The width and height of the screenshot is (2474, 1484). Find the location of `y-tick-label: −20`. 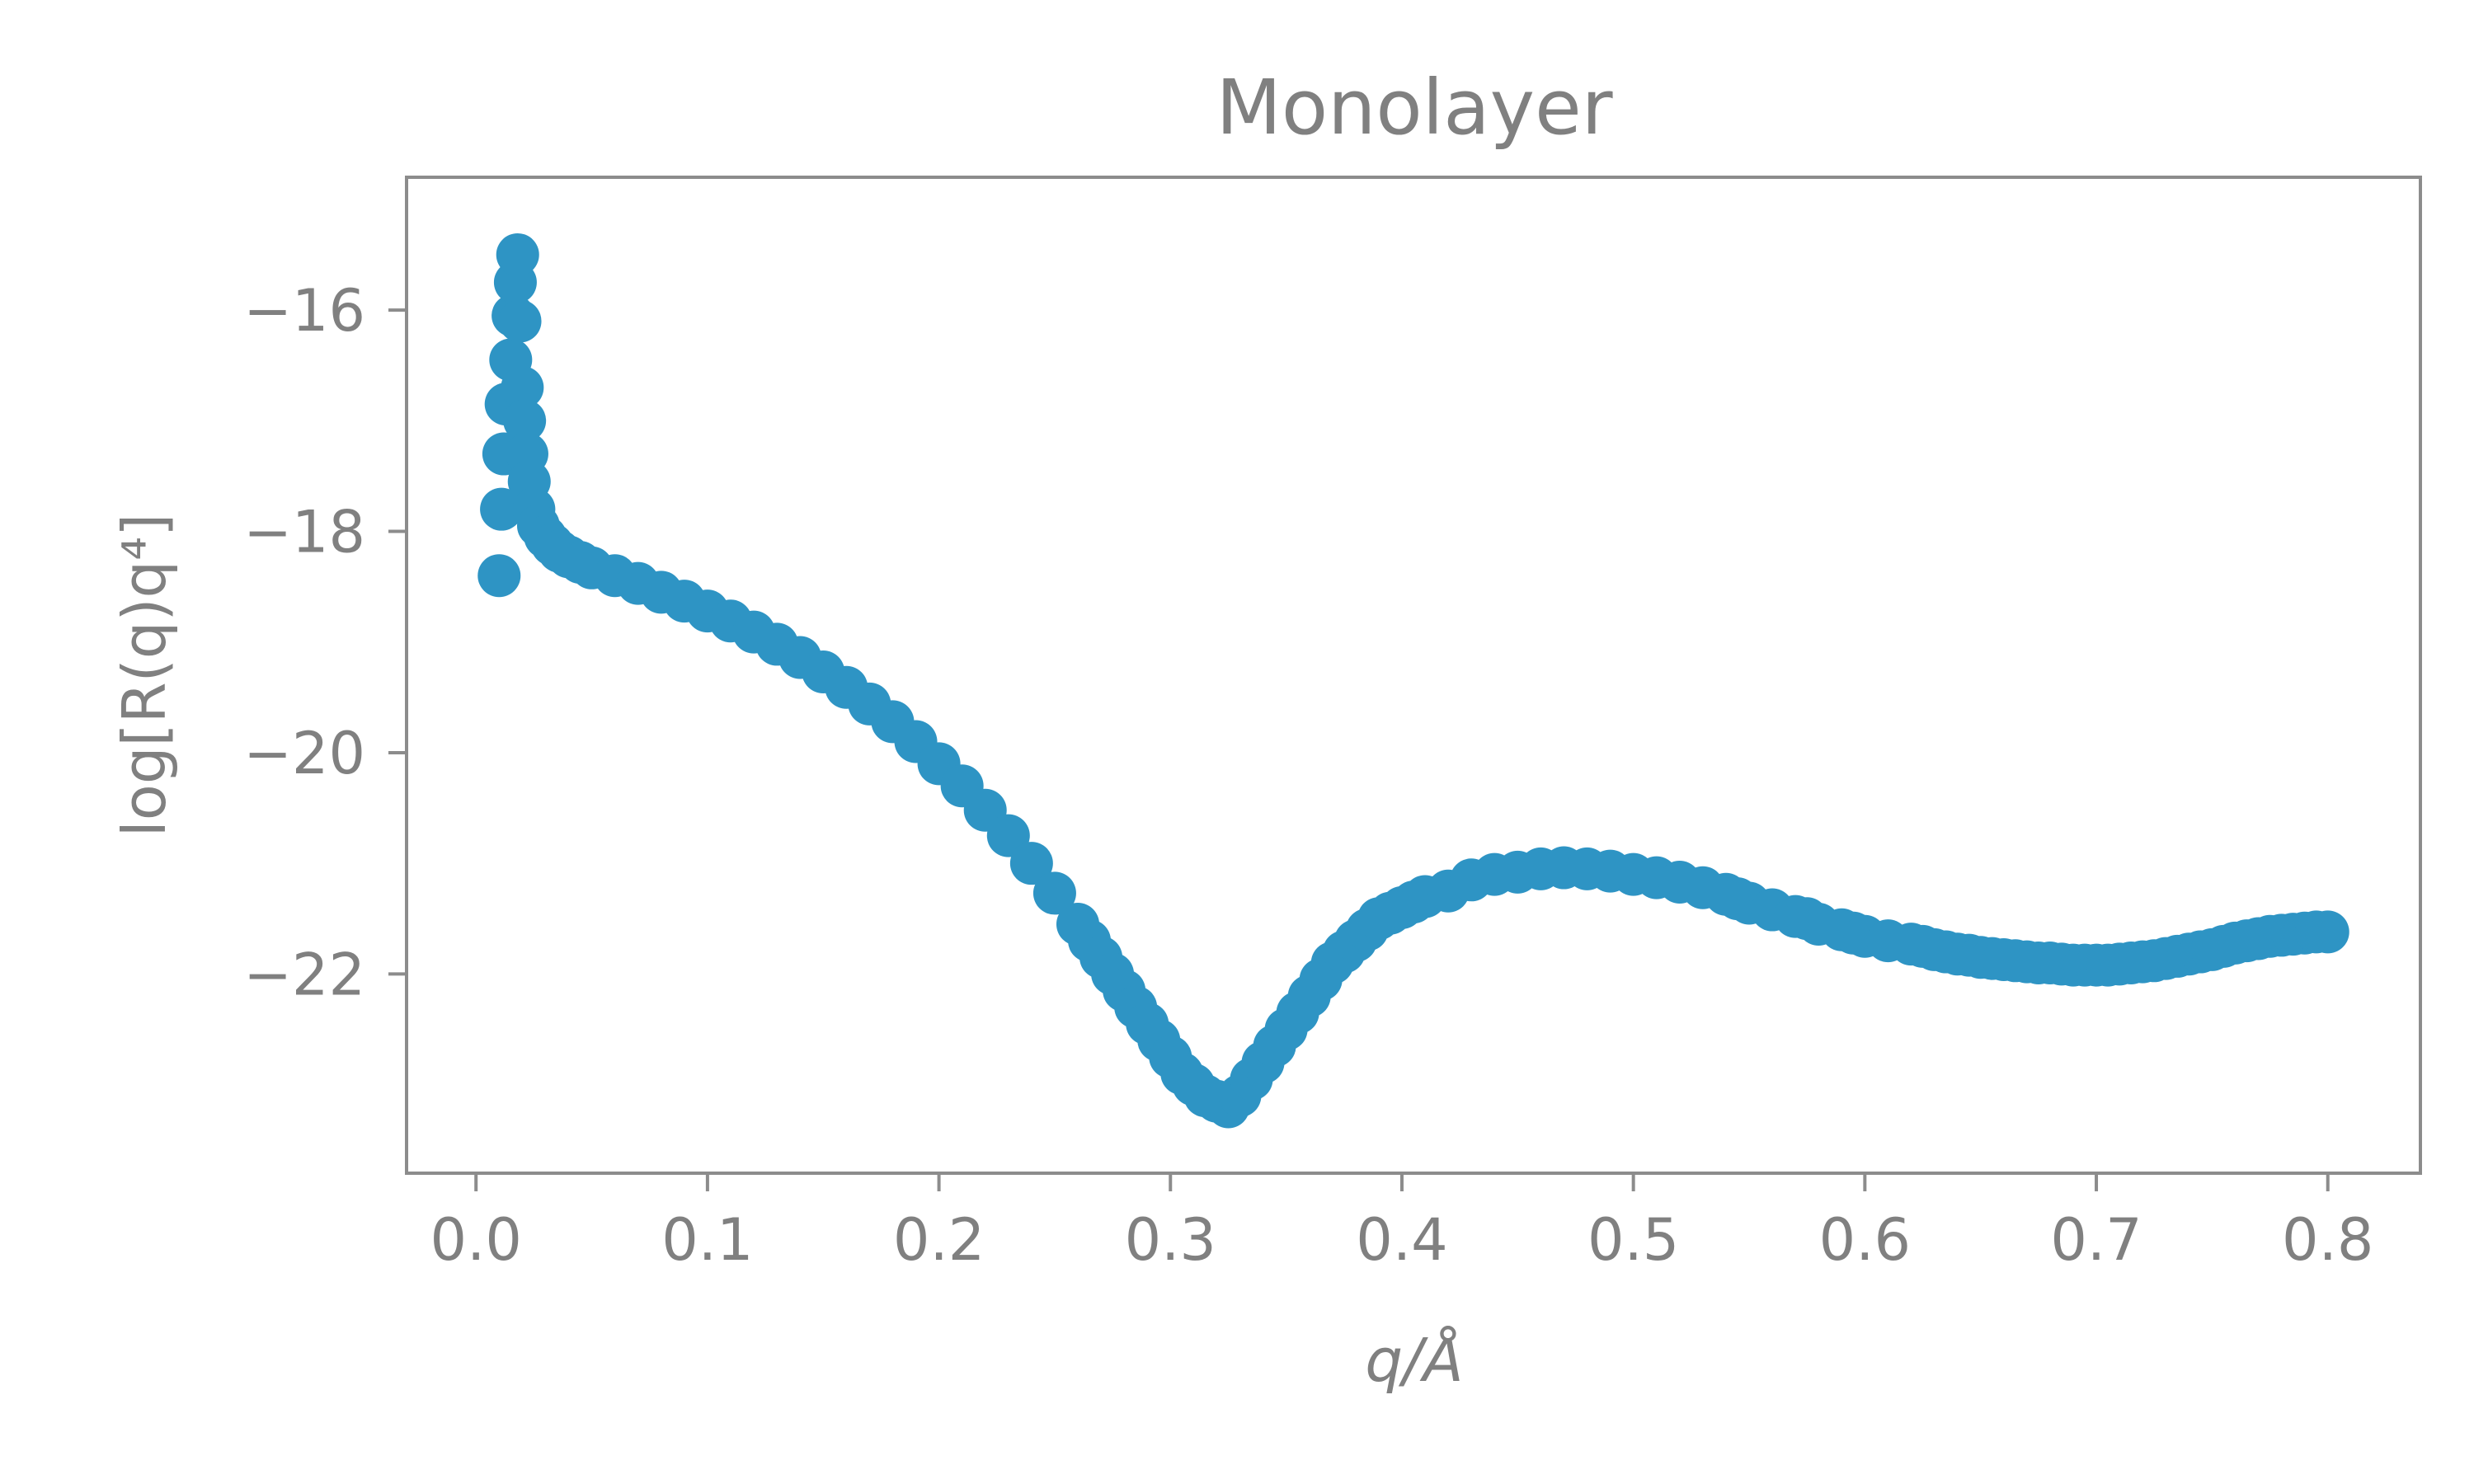

y-tick-label: −20 is located at coordinates (304, 753).